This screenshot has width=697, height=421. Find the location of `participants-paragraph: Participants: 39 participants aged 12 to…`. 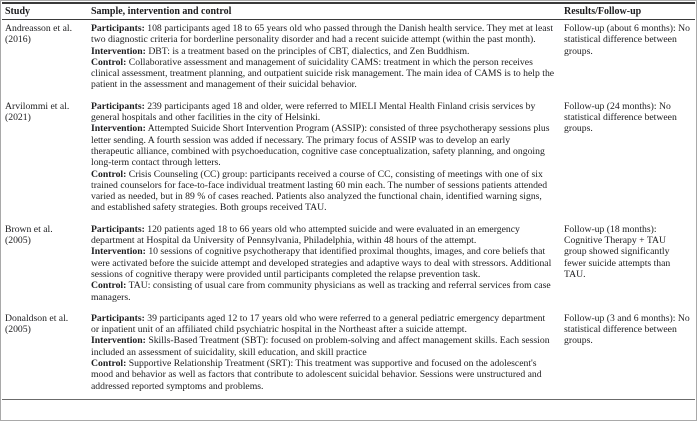

participants-paragraph: Participants: 39 participants aged 12 to… is located at coordinates (323, 324).